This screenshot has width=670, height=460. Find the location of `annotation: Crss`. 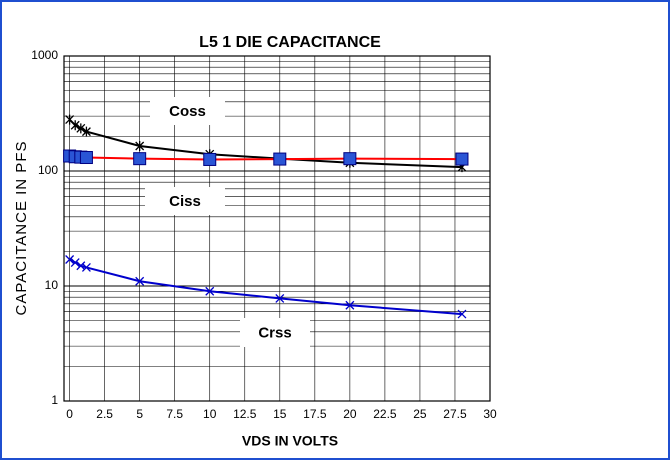

annotation: Crss is located at coordinates (274, 332).